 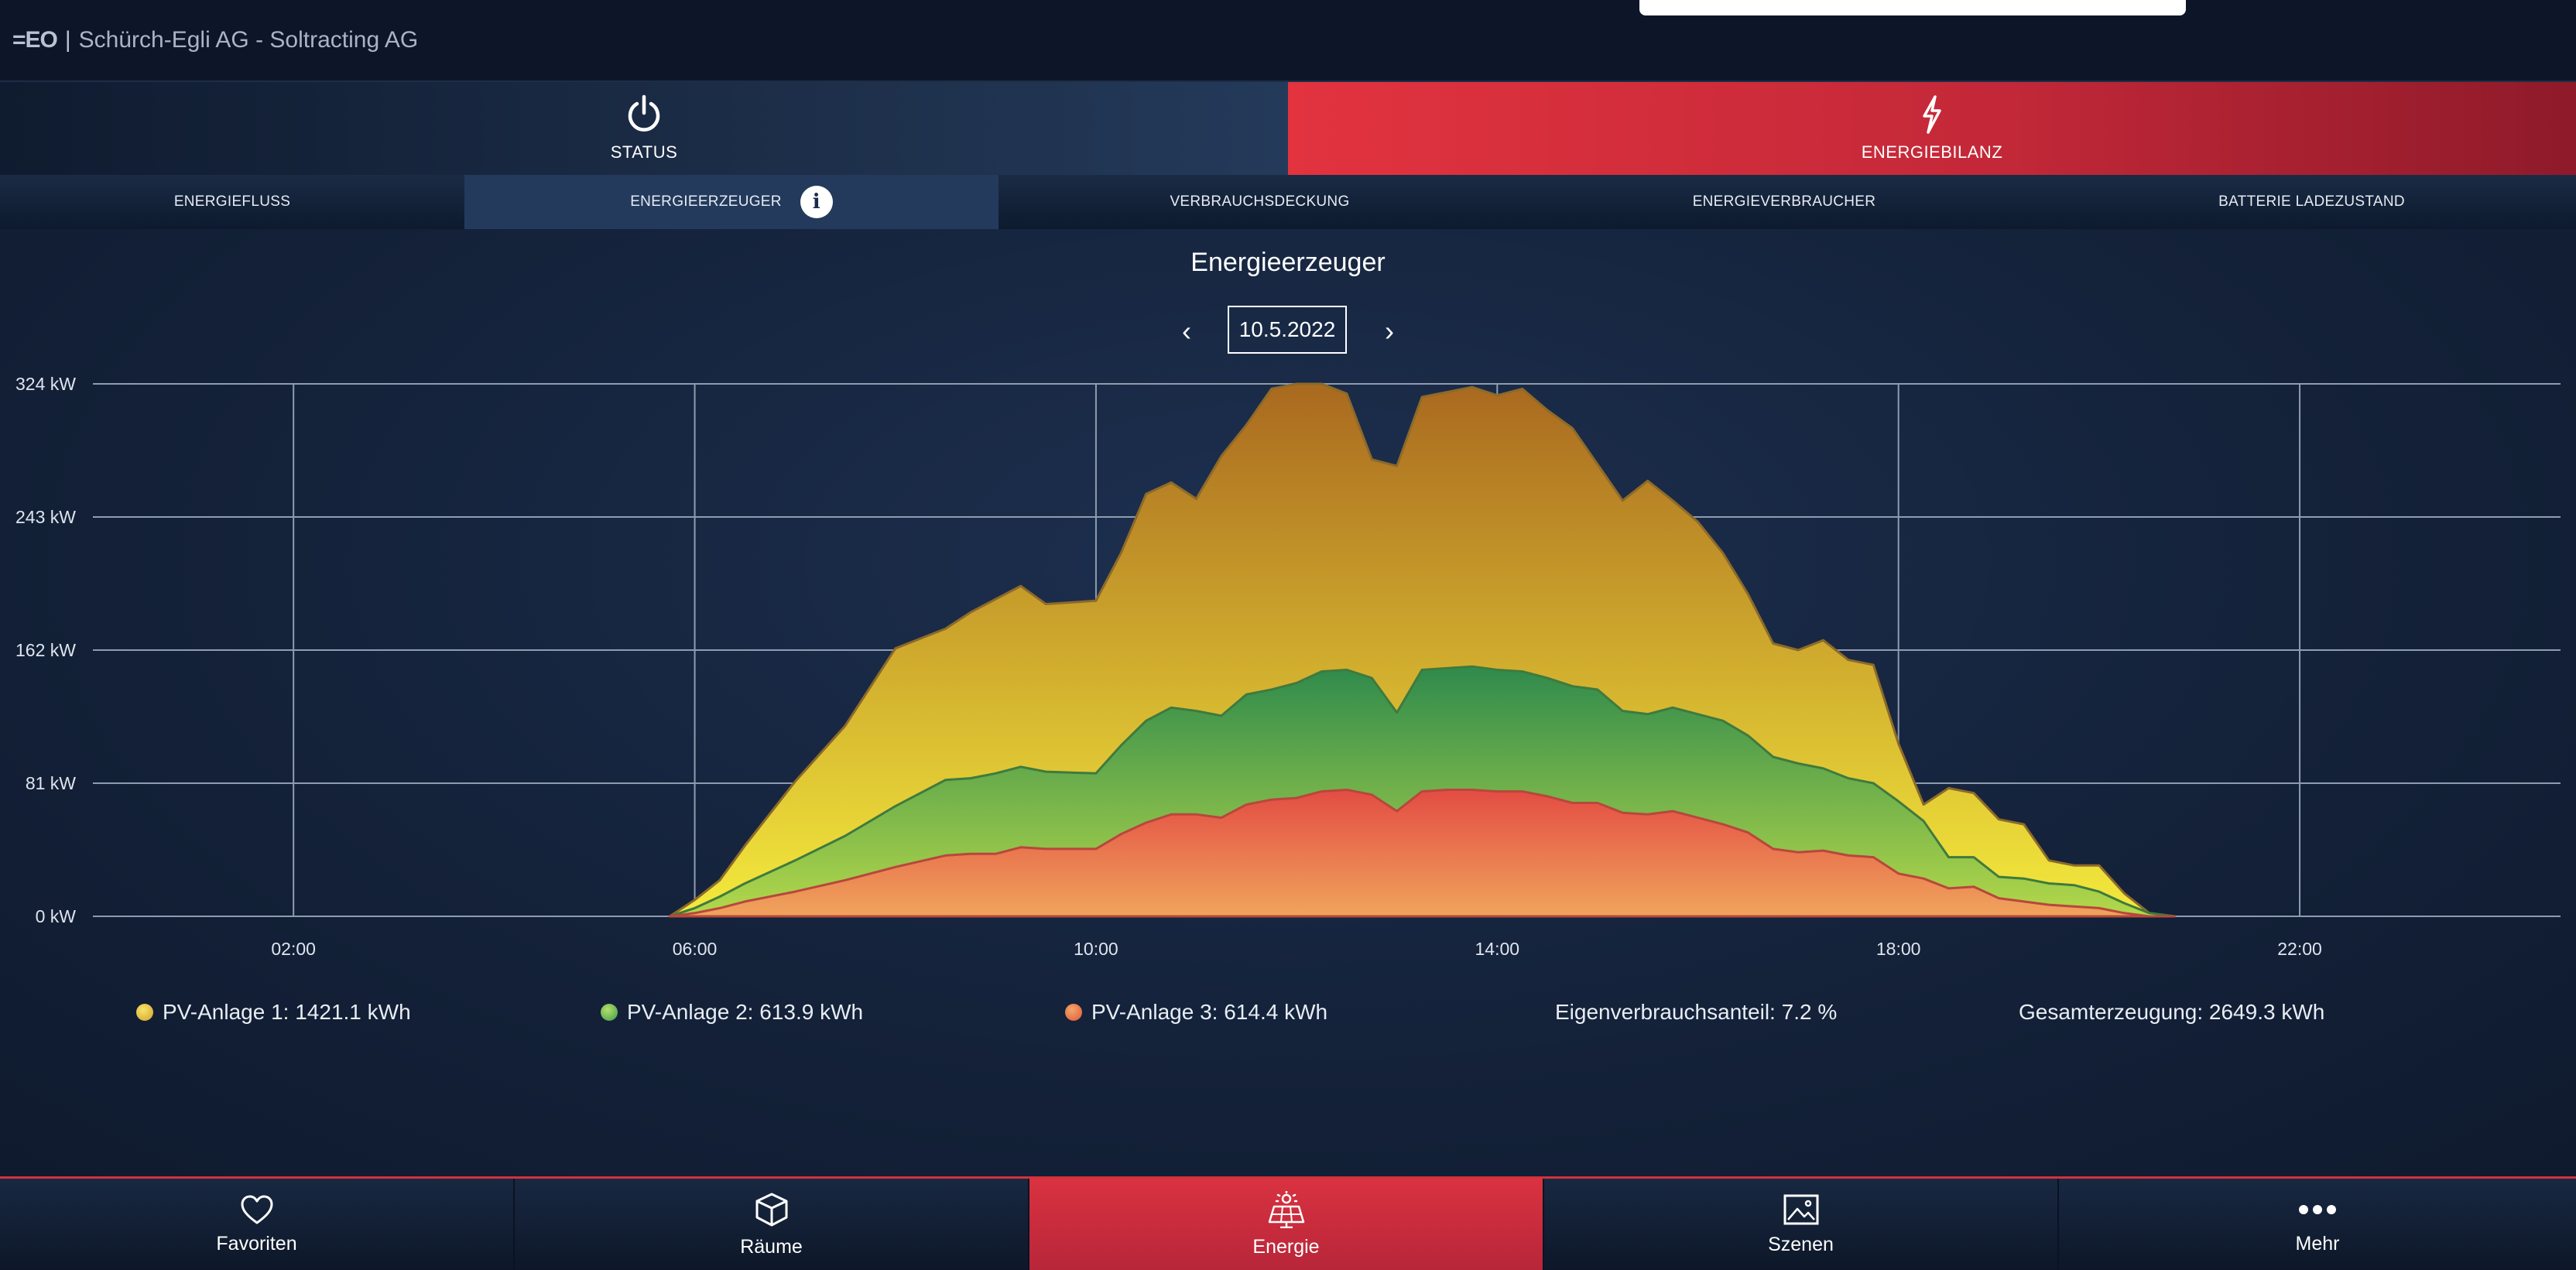 What do you see at coordinates (1497, 949) in the screenshot?
I see `x-tick-label: 14:00` at bounding box center [1497, 949].